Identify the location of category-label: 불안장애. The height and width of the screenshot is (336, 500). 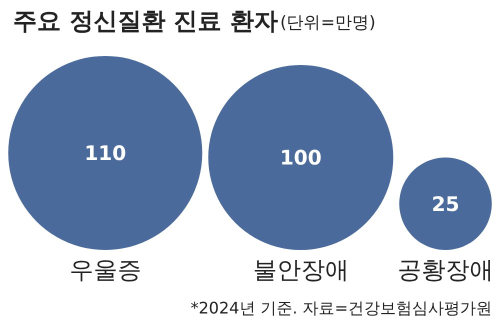
(300, 270).